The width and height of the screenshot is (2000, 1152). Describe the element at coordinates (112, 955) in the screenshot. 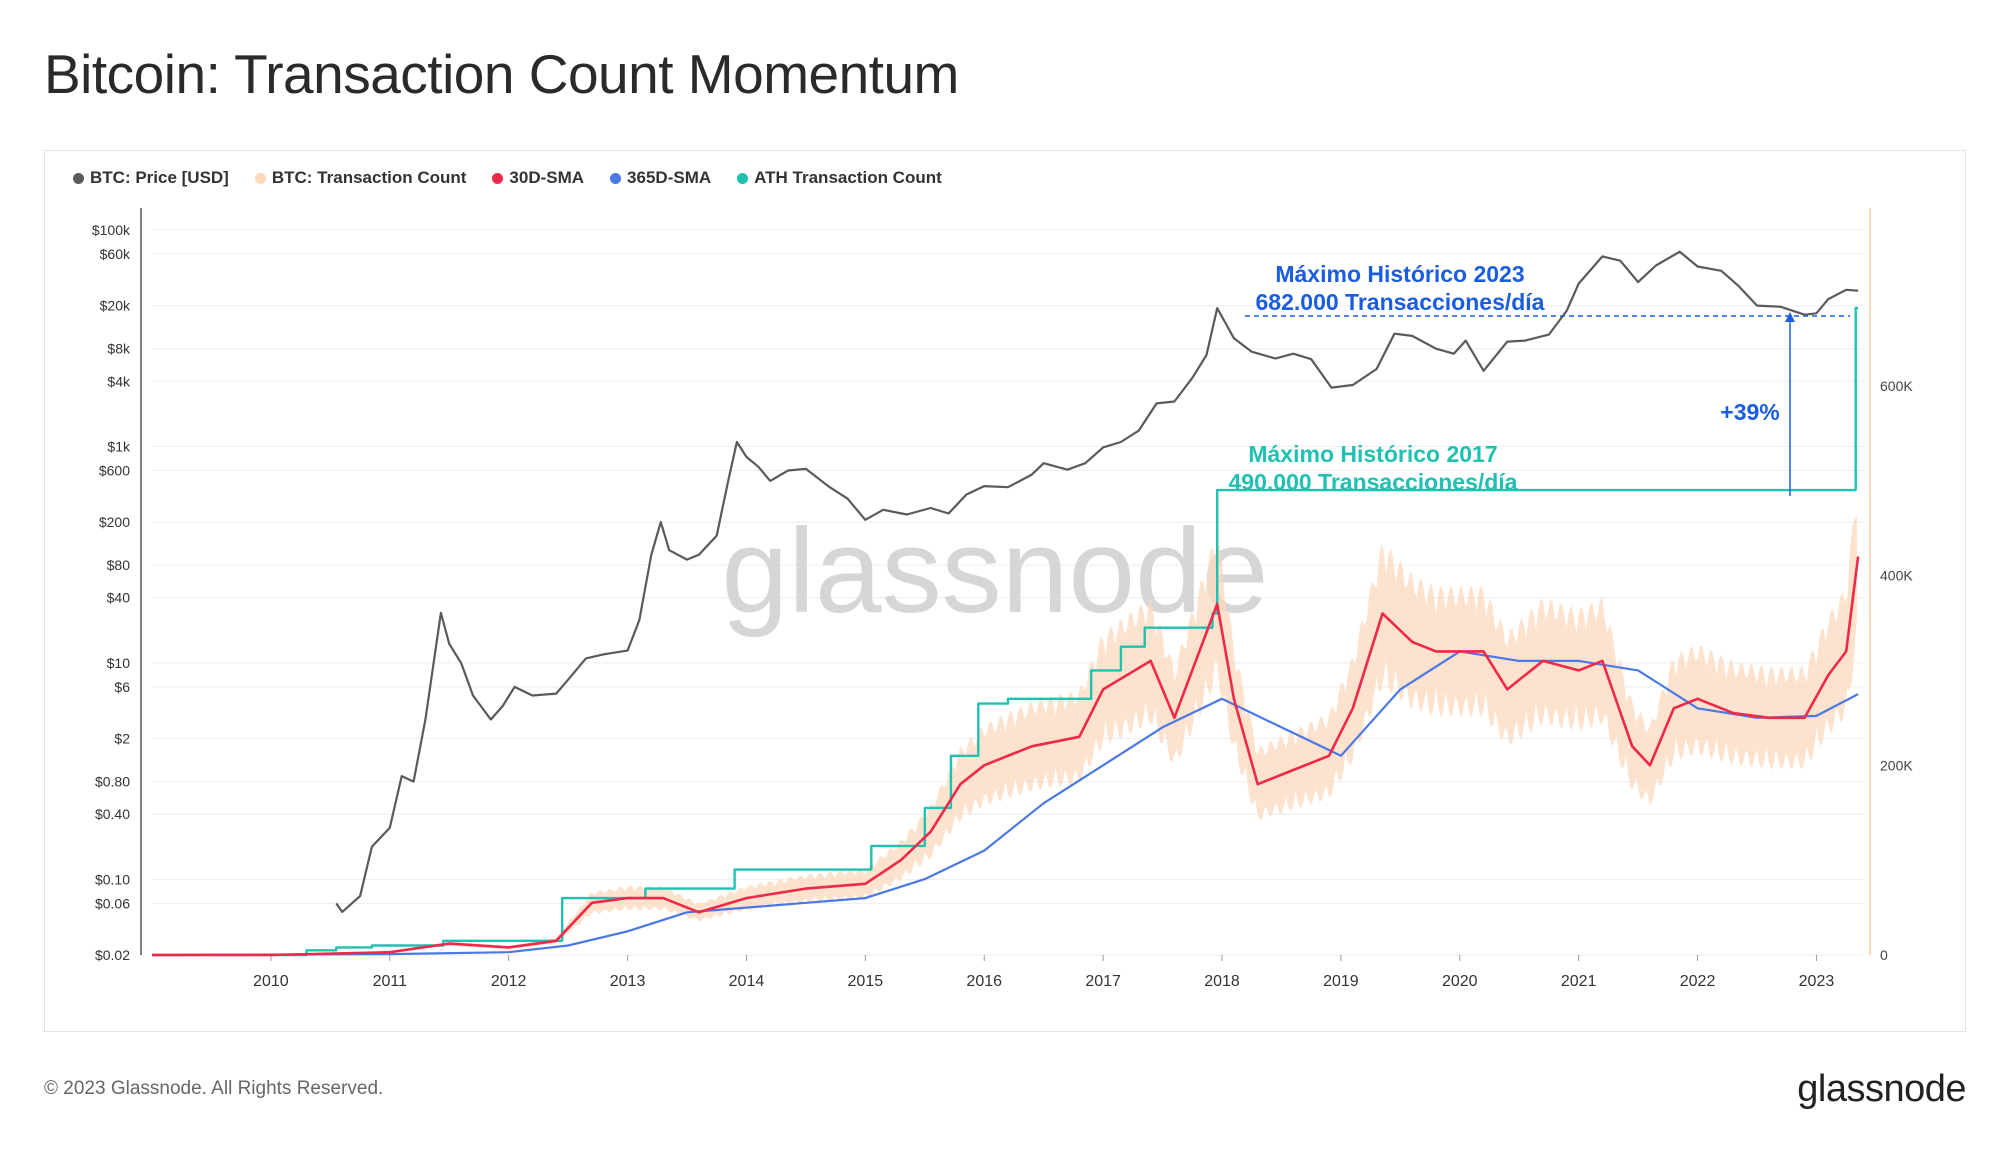

I see `y-left-tick-label: $0.02` at that location.